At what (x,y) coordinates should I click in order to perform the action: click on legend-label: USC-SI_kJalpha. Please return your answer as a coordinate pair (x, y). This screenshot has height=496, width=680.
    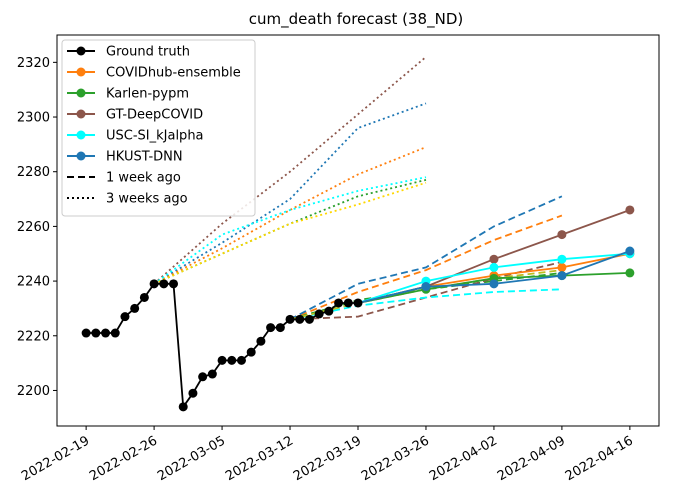
    Looking at the image, I should click on (155, 136).